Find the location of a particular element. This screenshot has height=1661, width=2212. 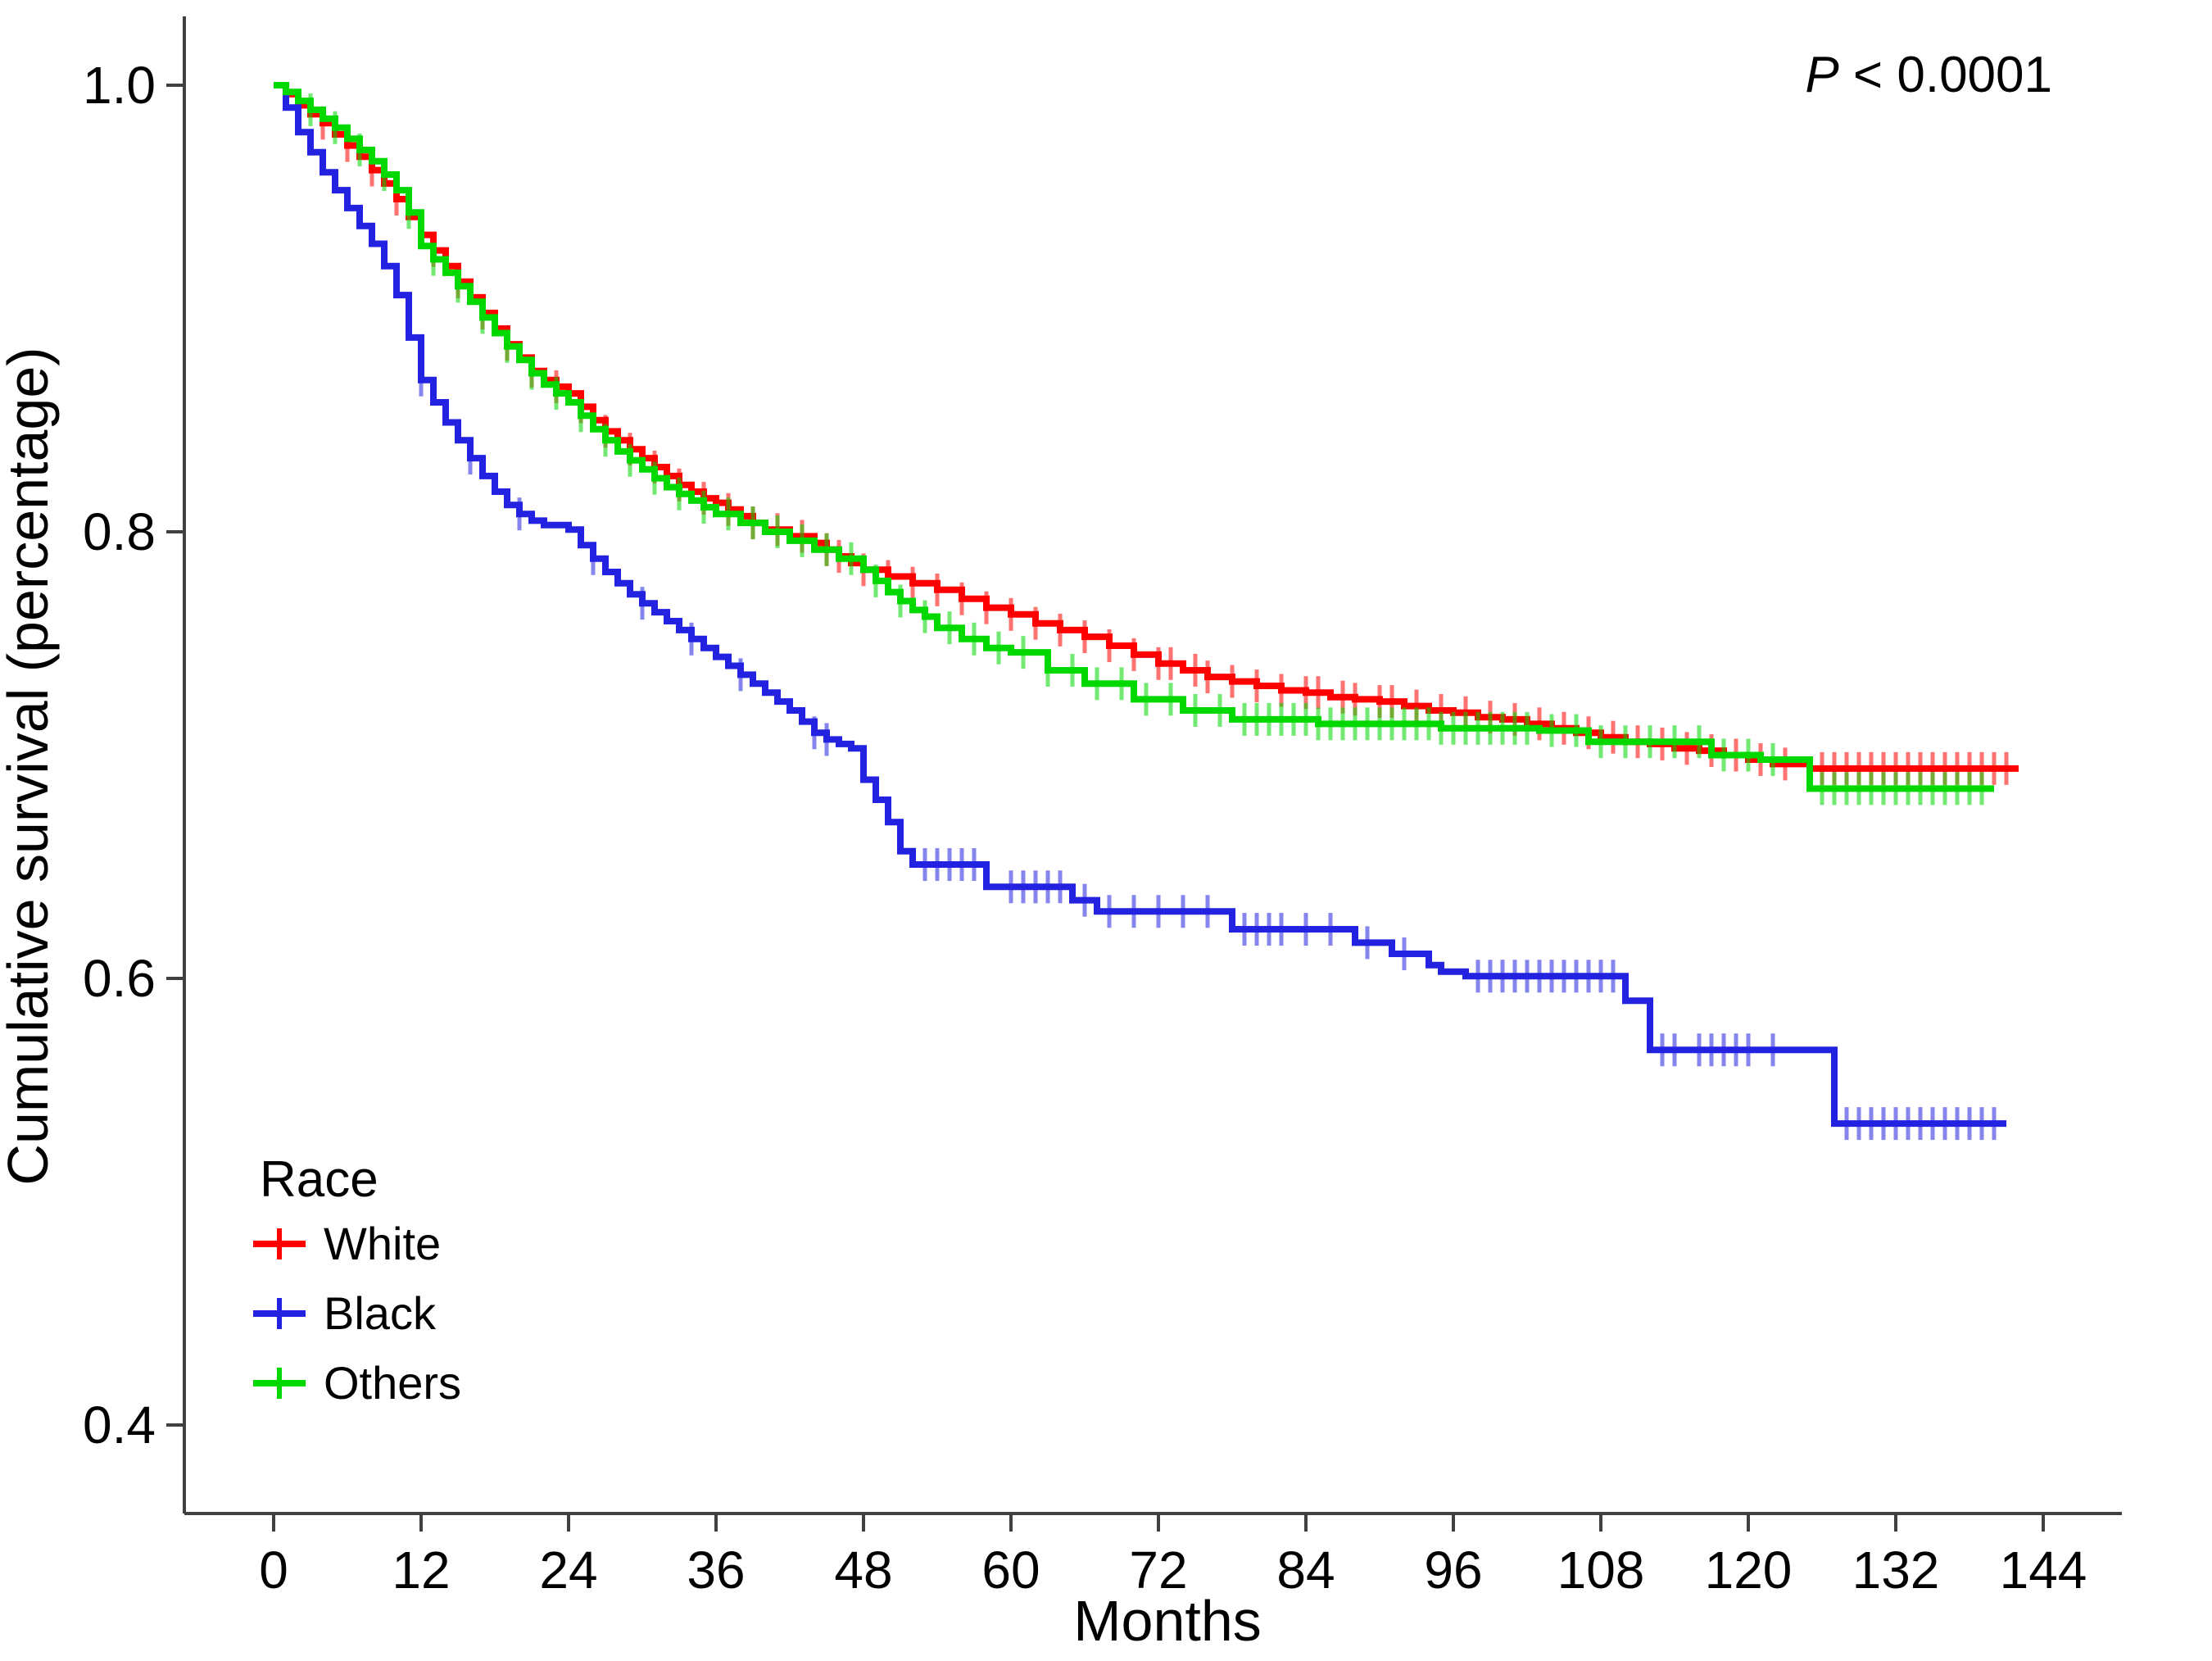

p-value-symbol: P is located at coordinates (1821, 75).